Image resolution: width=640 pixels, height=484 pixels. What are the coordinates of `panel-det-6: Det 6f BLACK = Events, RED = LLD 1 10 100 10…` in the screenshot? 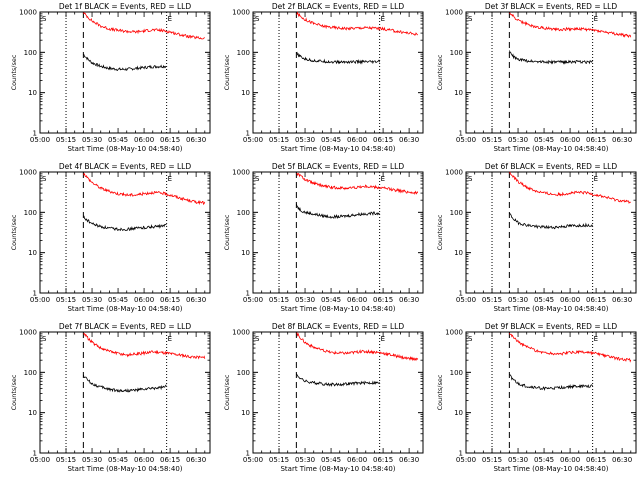 It's located at (536, 237).